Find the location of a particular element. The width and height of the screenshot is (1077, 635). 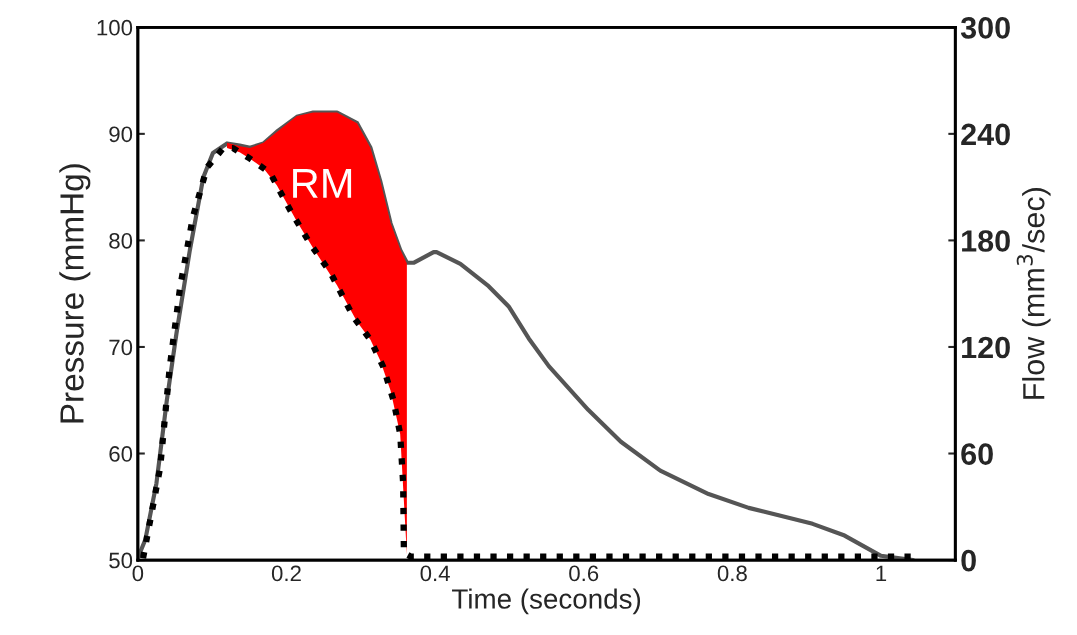

x-tick-label: 0 is located at coordinates (138, 573).